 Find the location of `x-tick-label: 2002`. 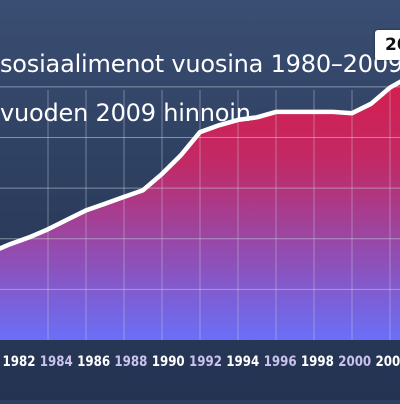

x-tick-label: 2002 is located at coordinates (388, 362).